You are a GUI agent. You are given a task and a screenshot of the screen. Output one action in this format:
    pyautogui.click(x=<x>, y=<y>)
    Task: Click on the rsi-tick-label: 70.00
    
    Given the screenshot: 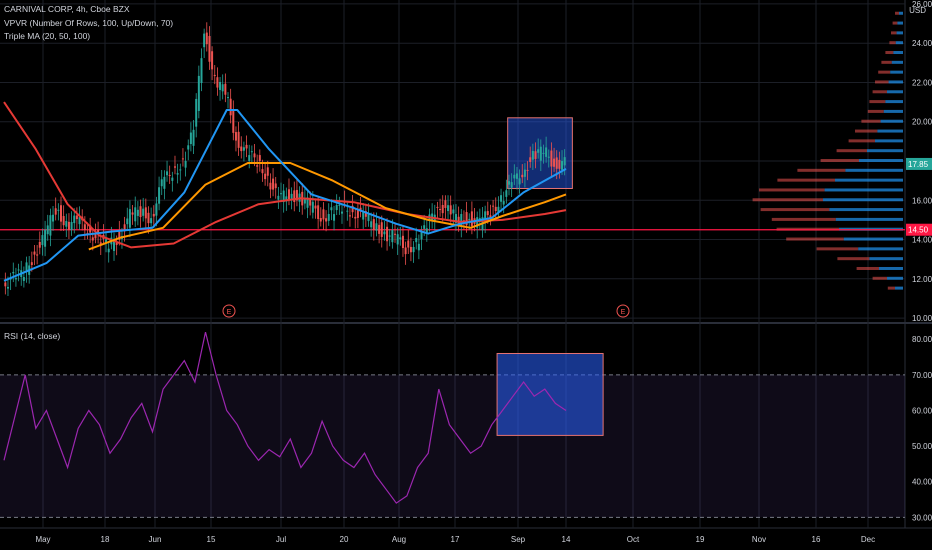 What is the action you would take?
    pyautogui.click(x=922, y=375)
    